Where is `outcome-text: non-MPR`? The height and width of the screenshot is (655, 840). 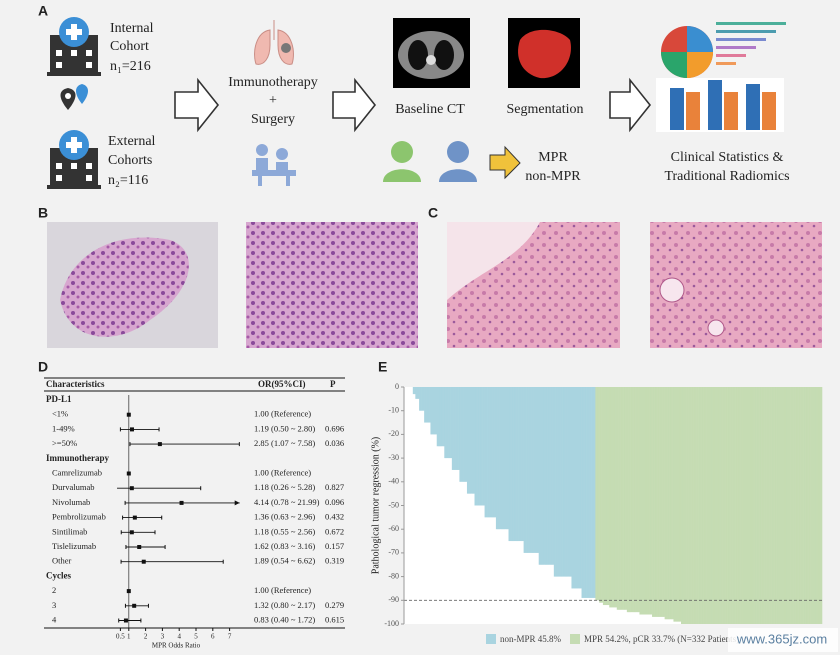 outcome-text: non-MPR is located at coordinates (553, 176).